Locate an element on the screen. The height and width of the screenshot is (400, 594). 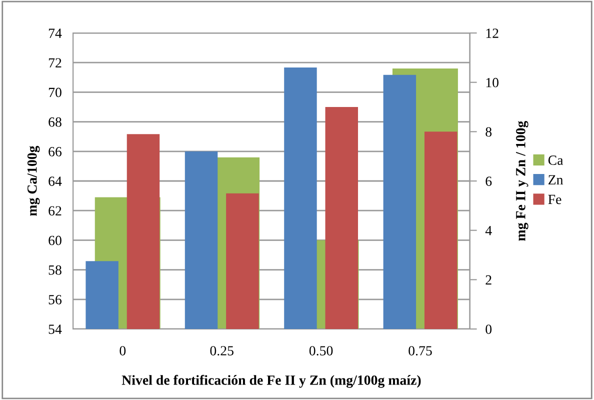
y2-tick-label: 4 is located at coordinates (488, 231).